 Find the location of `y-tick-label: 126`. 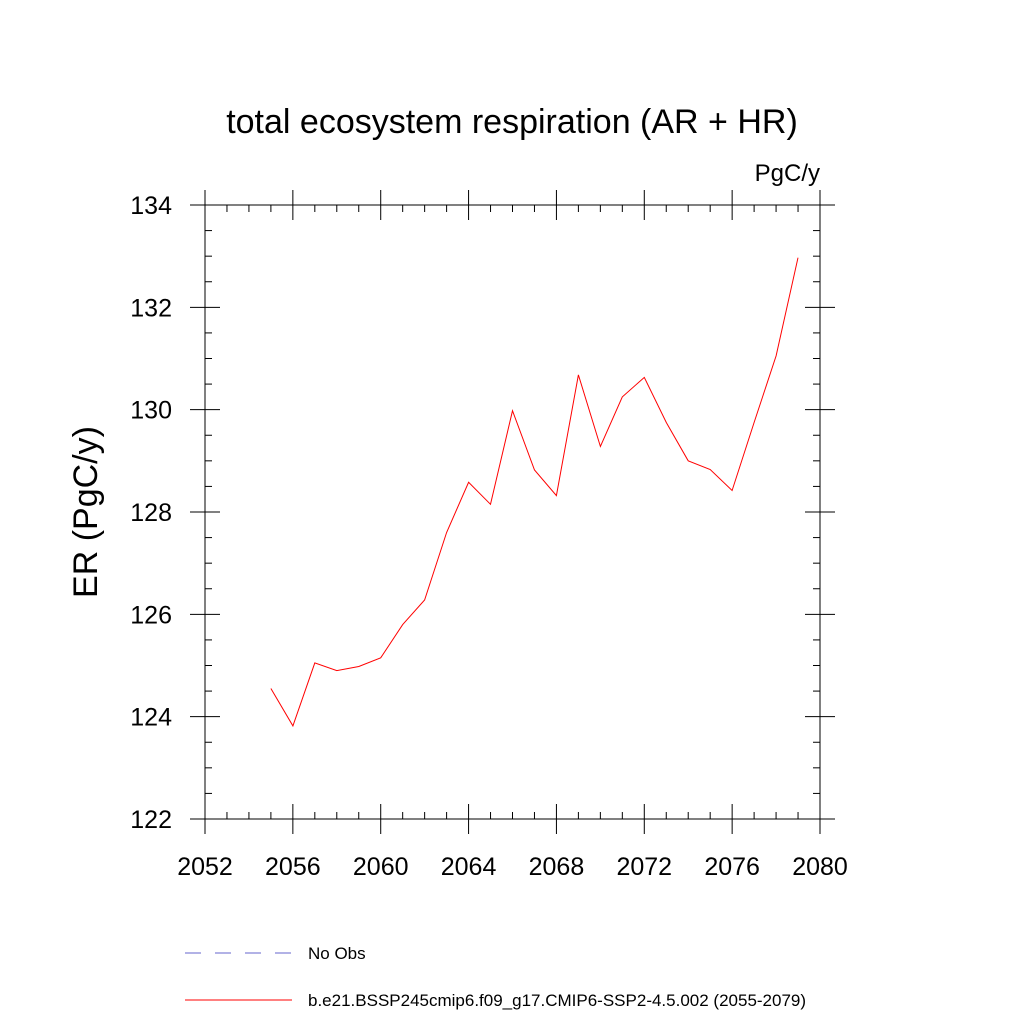

y-tick-label: 126 is located at coordinates (151, 615).